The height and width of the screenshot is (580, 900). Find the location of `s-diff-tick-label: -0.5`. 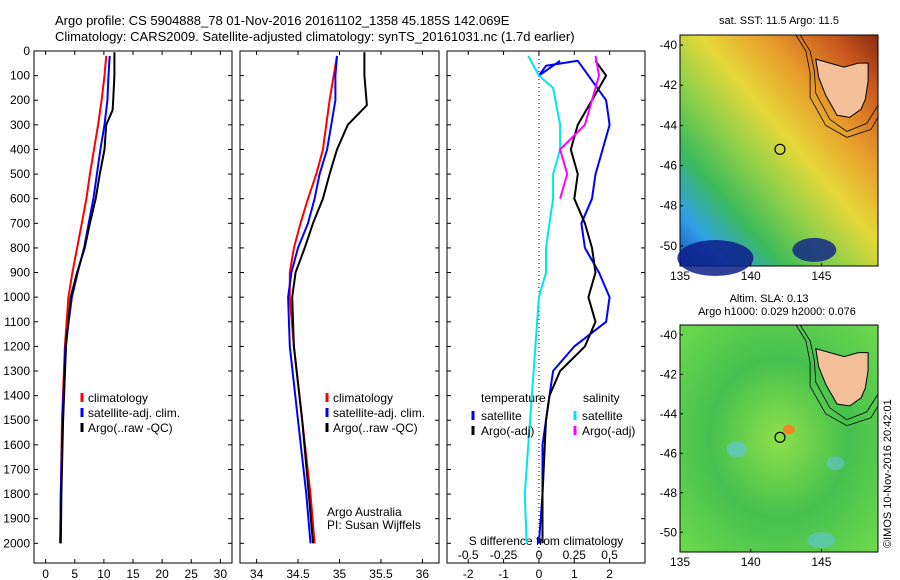

s-diff-tick-label: -0.5 is located at coordinates (468, 555).